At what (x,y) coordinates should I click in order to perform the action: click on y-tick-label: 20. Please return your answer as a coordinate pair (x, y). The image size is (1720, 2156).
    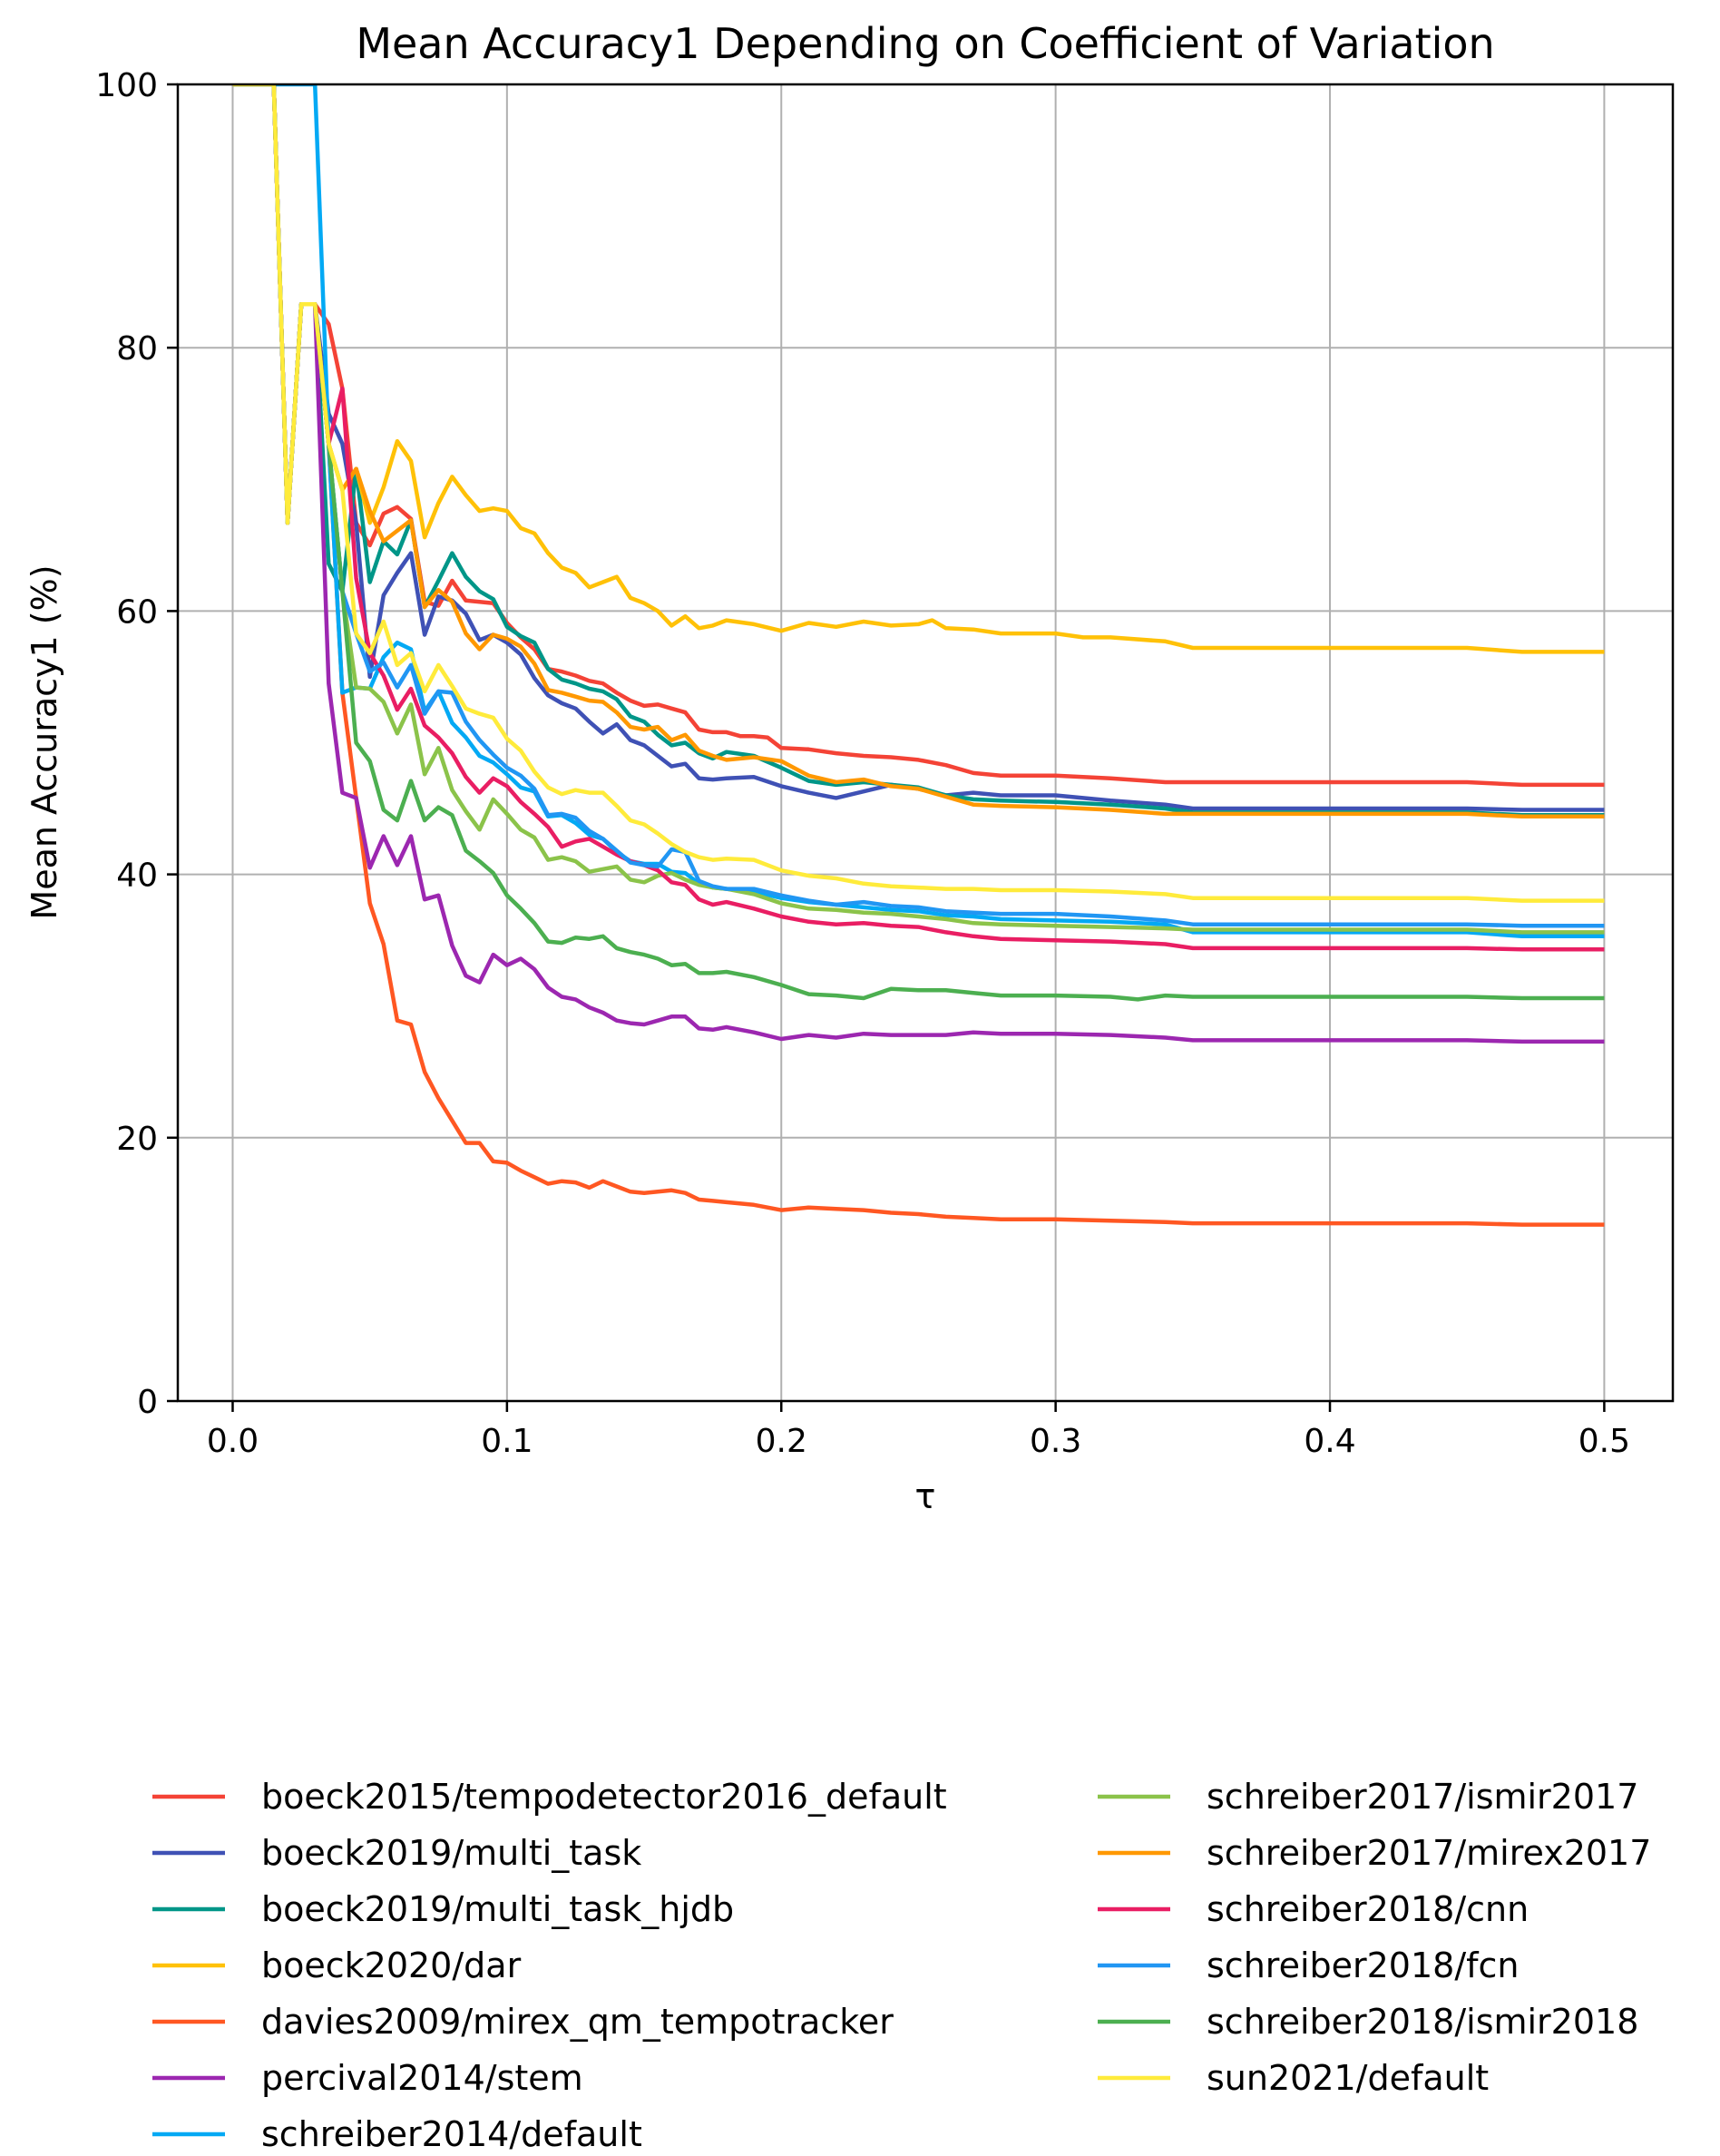
    Looking at the image, I should click on (137, 1139).